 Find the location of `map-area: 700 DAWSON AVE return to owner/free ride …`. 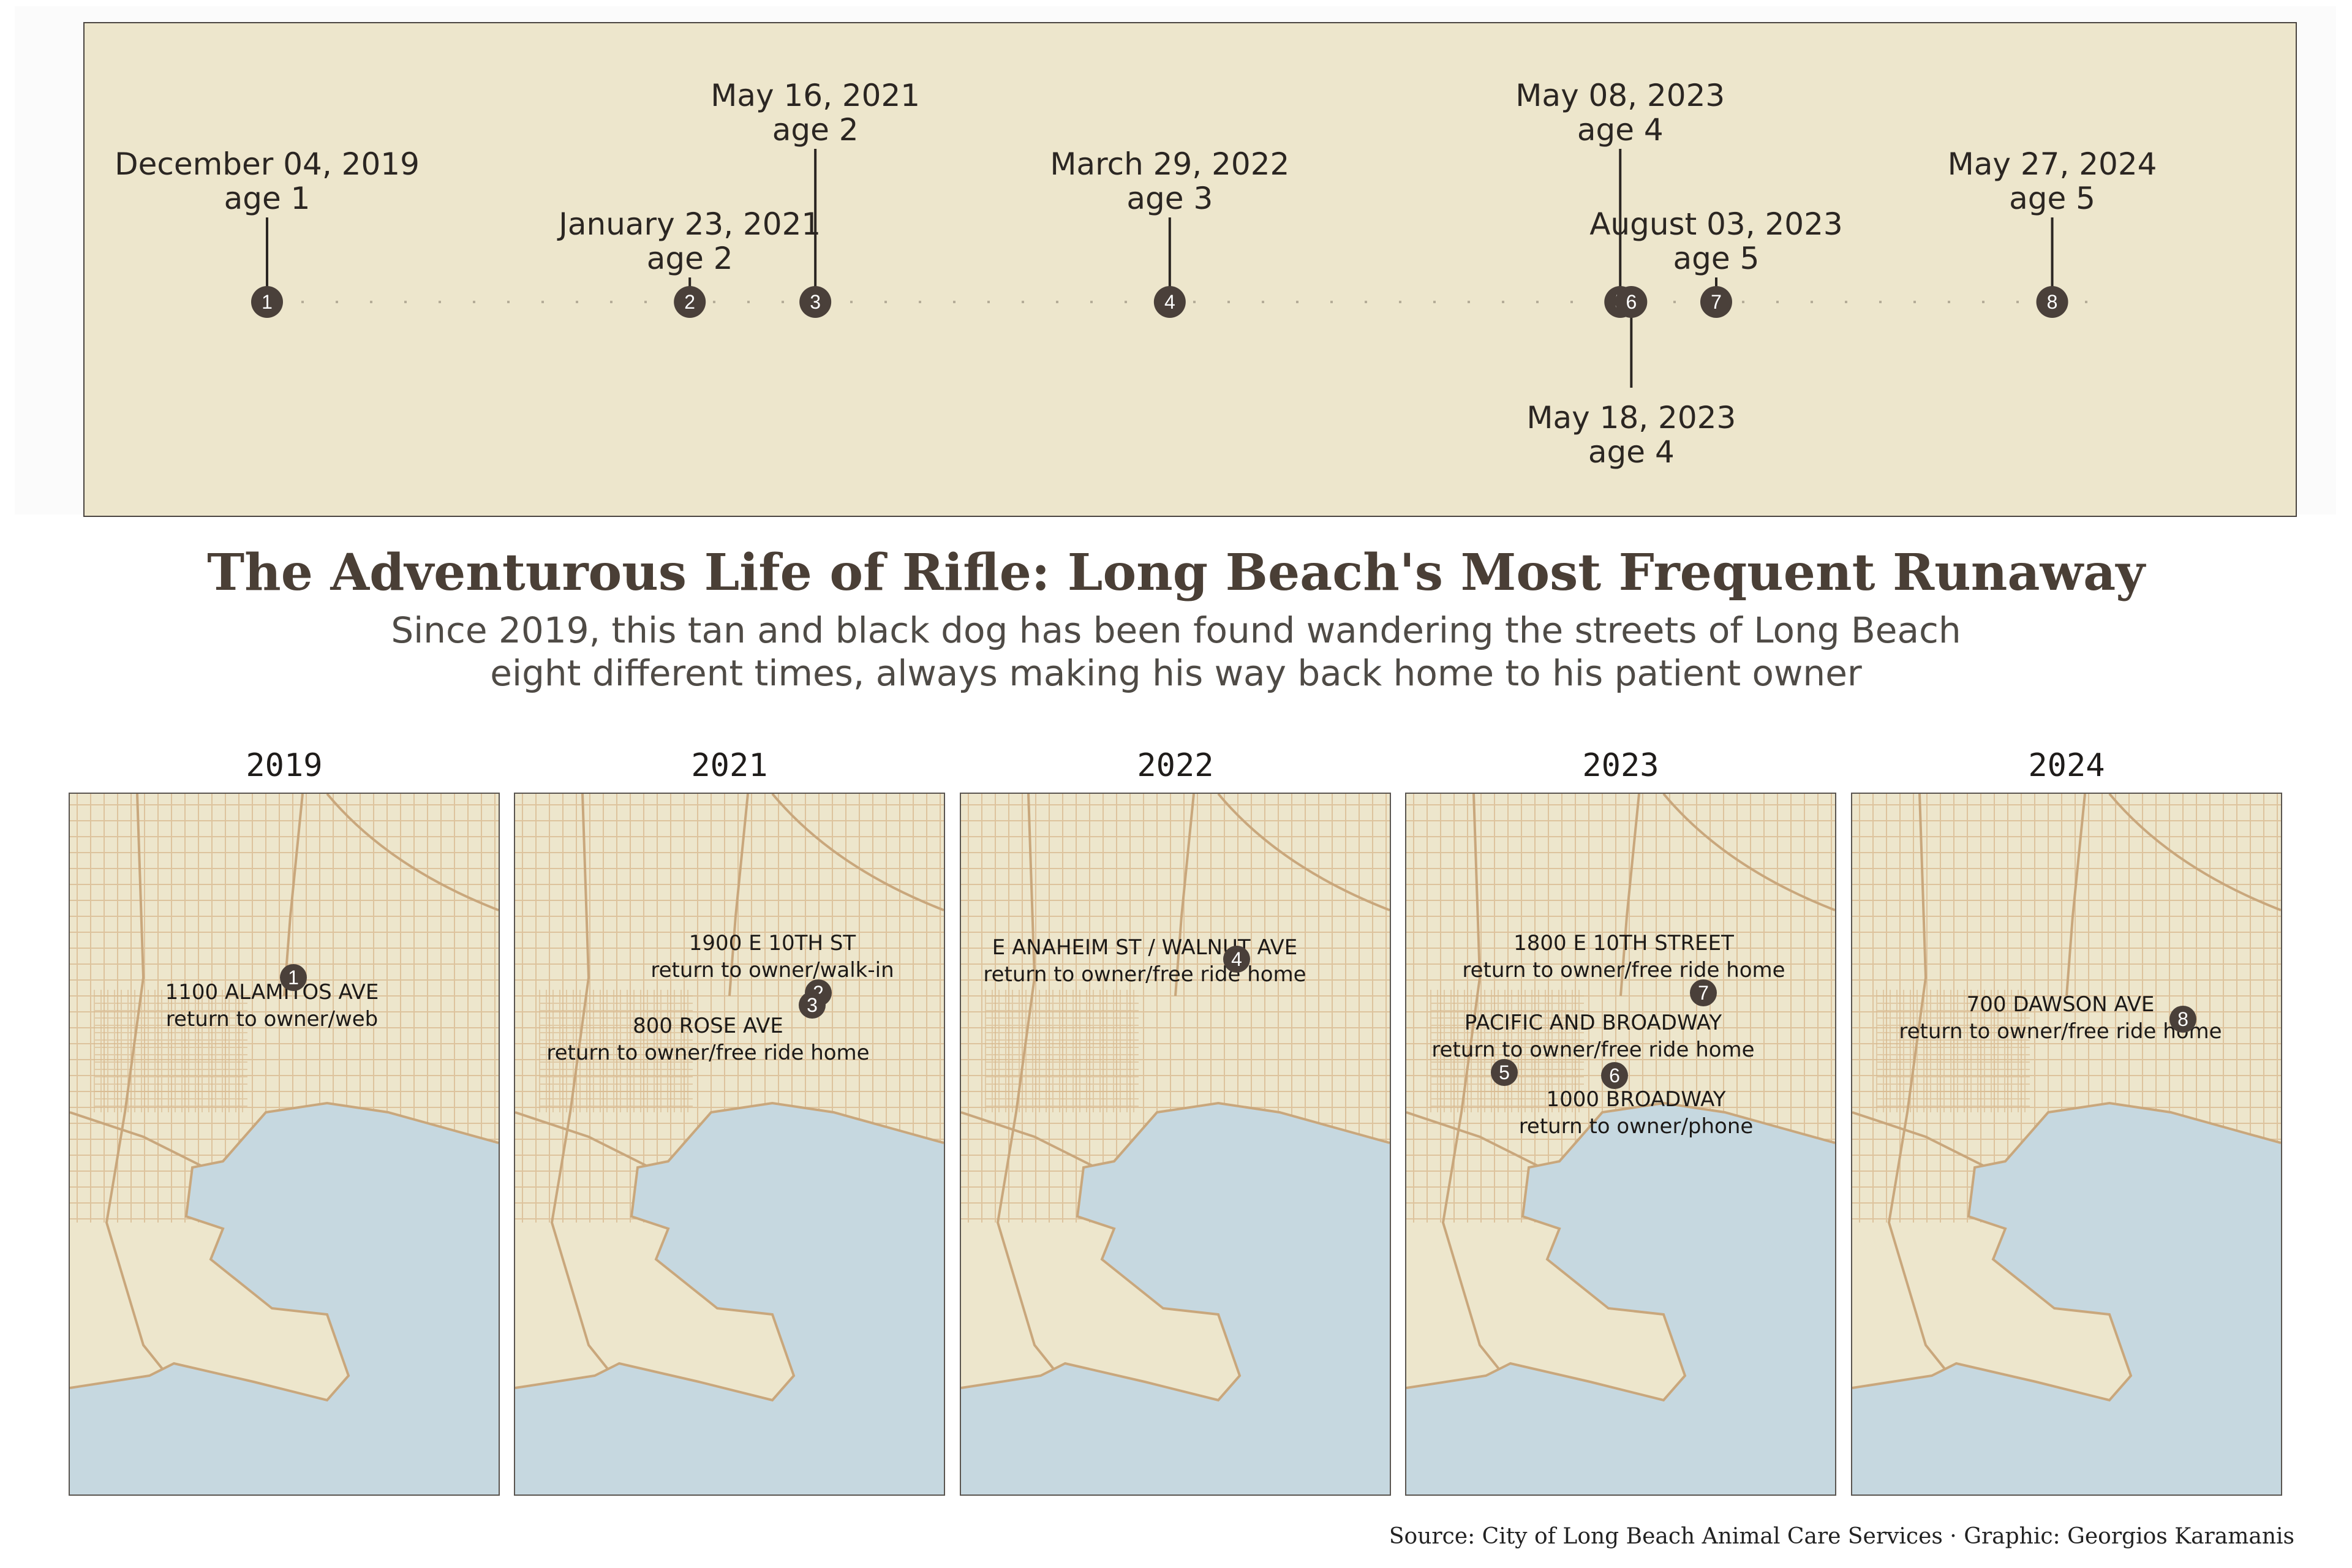

map-area: 700 DAWSON AVE return to owner/free ride … is located at coordinates (2066, 1145).